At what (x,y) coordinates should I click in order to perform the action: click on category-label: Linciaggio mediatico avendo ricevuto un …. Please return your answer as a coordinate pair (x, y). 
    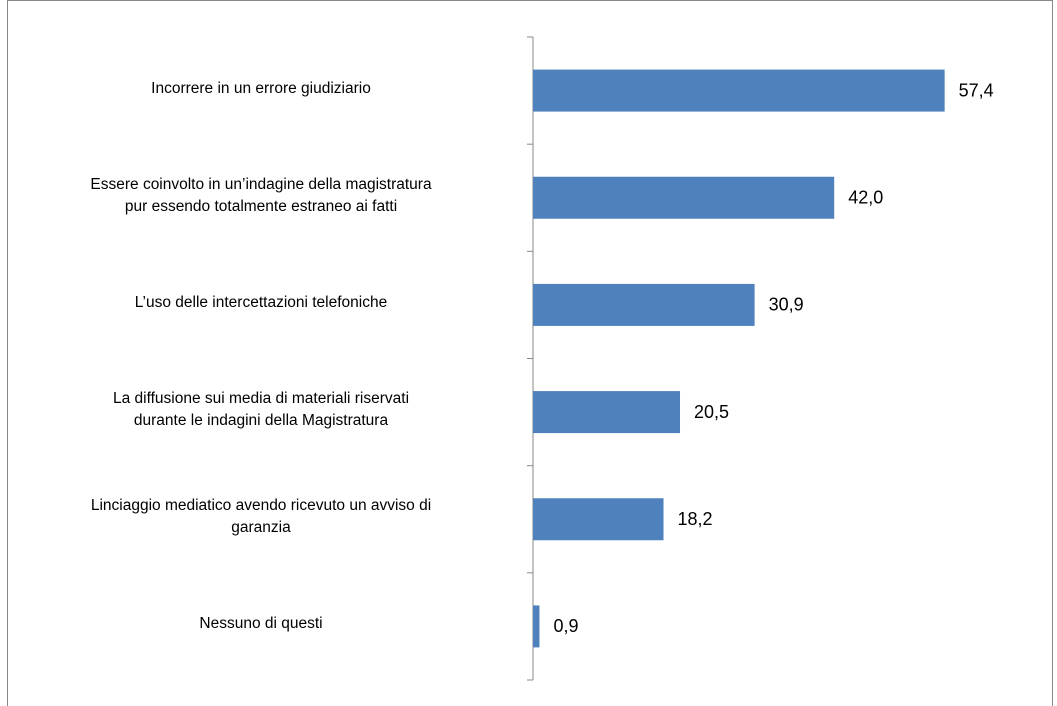
    Looking at the image, I should click on (261, 517).